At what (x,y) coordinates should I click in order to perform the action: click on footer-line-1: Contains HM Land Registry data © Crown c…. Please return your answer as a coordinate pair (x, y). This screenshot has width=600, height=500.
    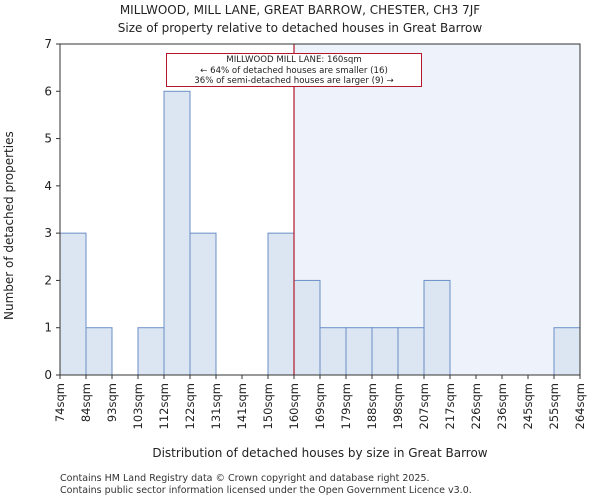
    Looking at the image, I should click on (245, 478).